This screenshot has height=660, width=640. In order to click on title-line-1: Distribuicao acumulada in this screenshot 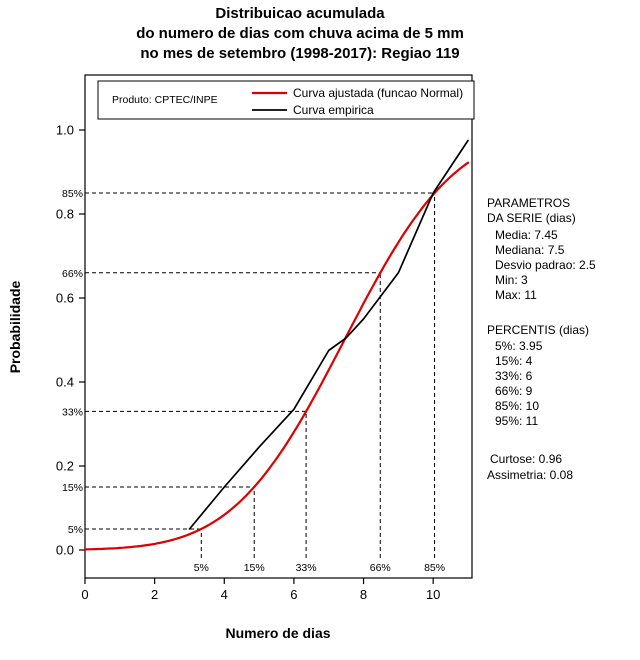, I will do `click(300, 13)`.